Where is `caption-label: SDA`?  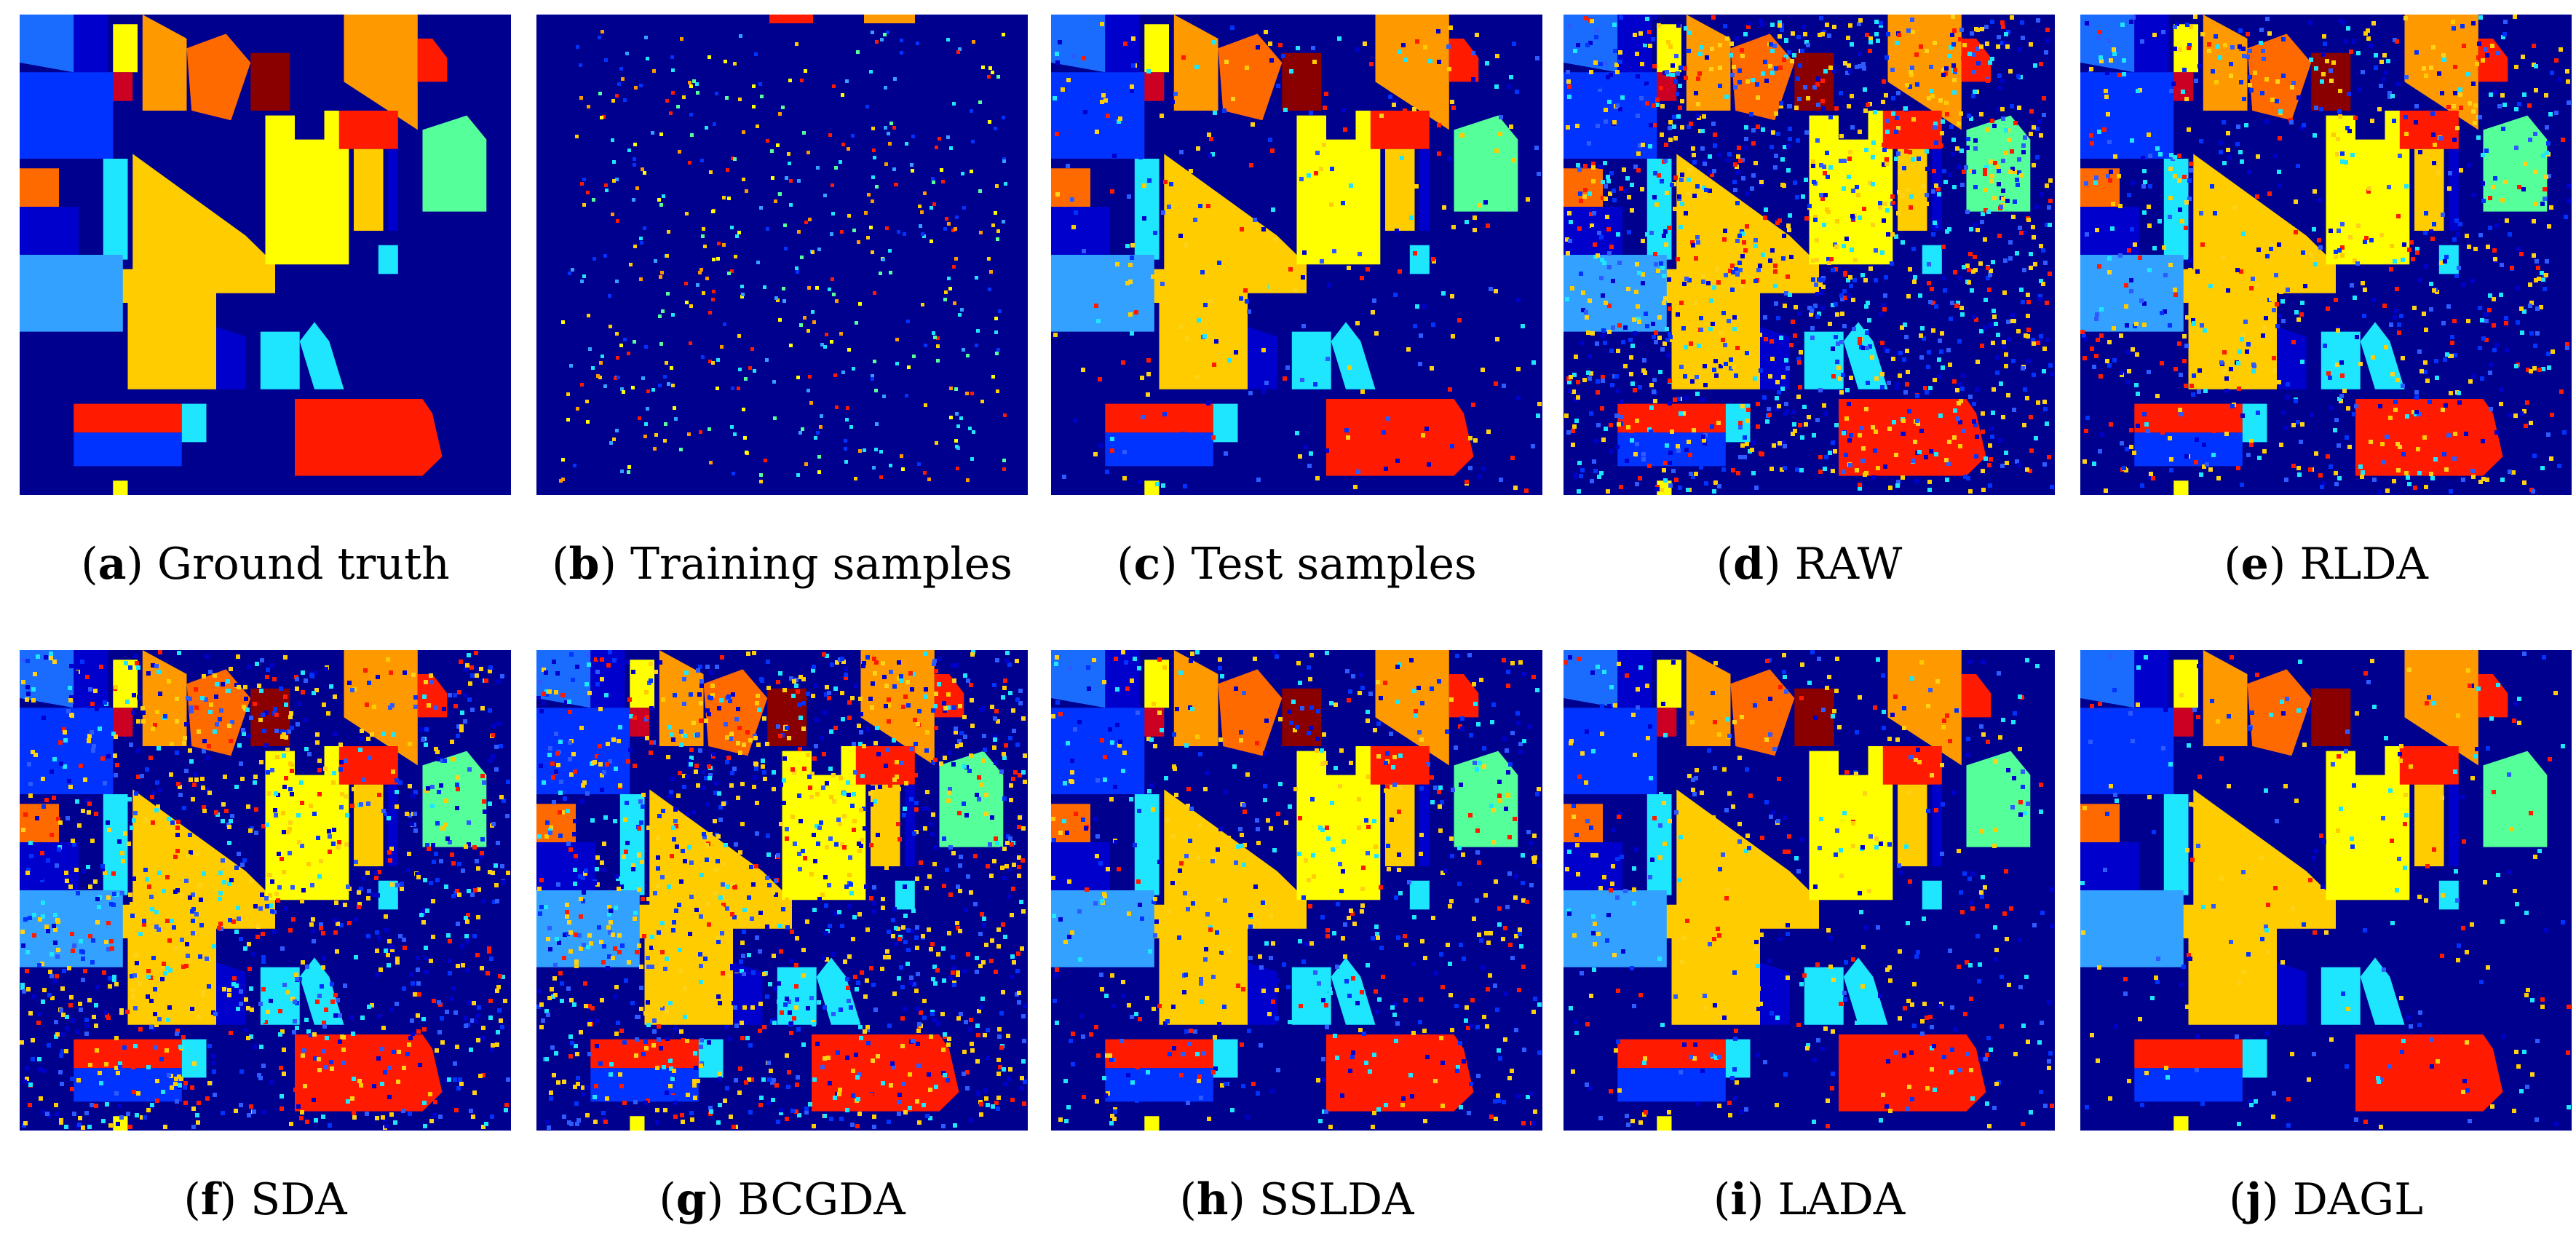
caption-label: SDA is located at coordinates (298, 1199).